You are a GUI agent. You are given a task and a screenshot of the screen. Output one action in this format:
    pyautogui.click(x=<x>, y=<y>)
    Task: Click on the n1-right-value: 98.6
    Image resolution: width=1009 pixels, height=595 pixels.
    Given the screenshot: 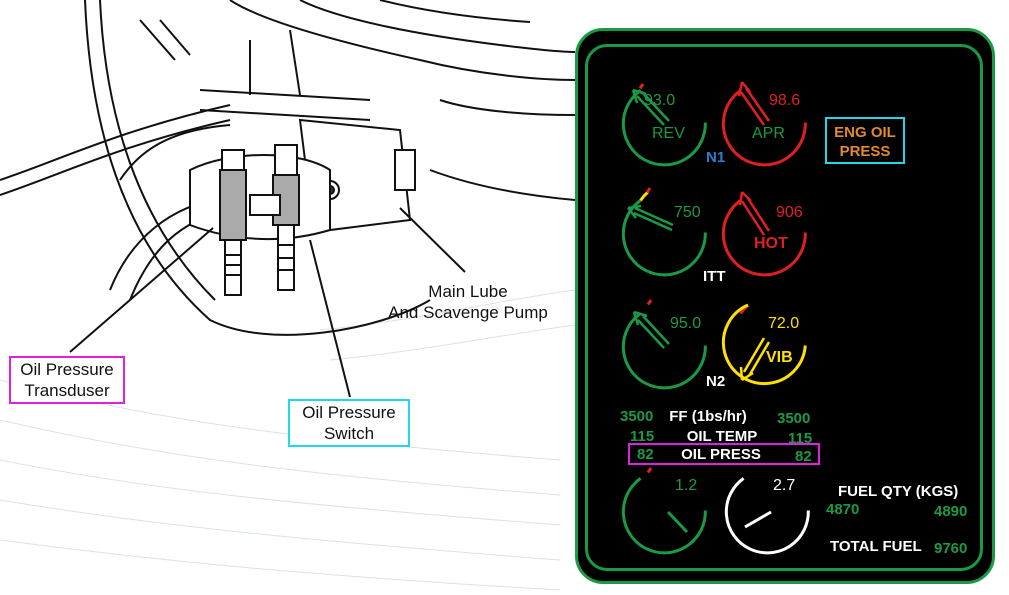 What is the action you would take?
    pyautogui.click(x=784, y=100)
    